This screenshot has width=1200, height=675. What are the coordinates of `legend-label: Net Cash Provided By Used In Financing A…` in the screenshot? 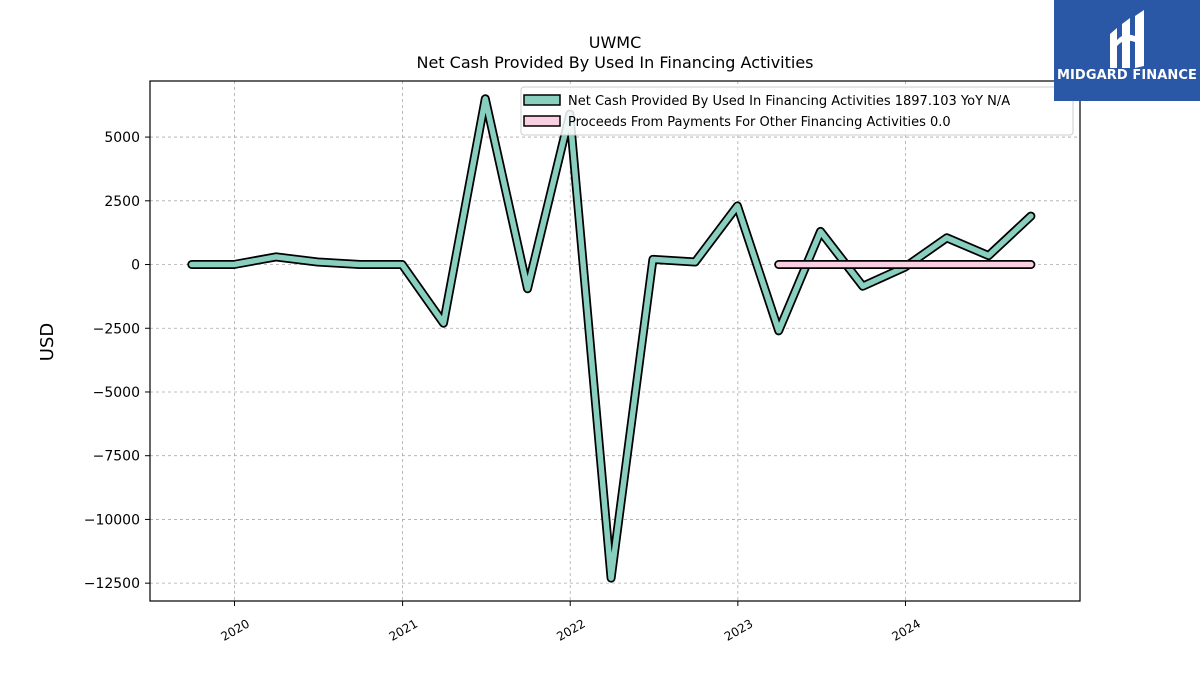 It's located at (789, 101).